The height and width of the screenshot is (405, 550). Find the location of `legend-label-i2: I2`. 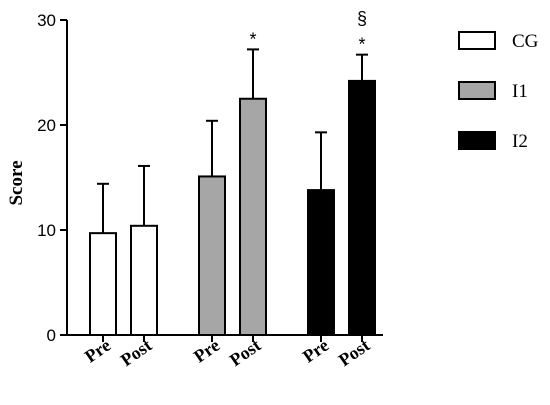

legend-label-i2: I2 is located at coordinates (520, 141).